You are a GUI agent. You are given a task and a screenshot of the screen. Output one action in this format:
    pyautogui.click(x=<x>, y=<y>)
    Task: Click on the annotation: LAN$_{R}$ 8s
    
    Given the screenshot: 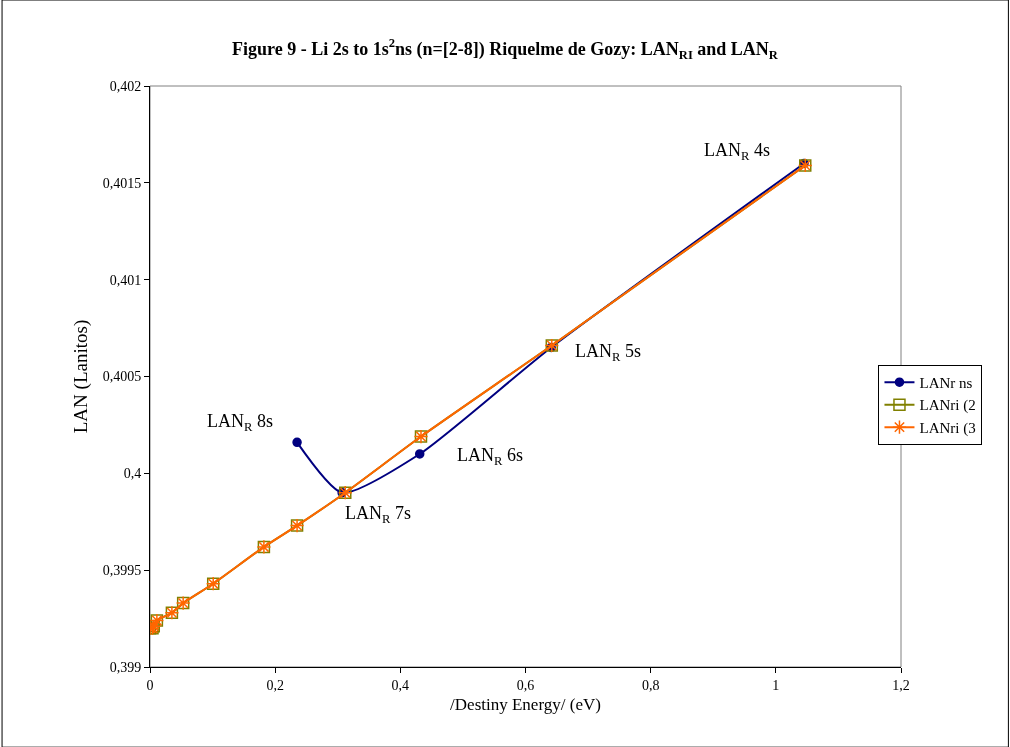 What is the action you would take?
    pyautogui.click(x=240, y=422)
    